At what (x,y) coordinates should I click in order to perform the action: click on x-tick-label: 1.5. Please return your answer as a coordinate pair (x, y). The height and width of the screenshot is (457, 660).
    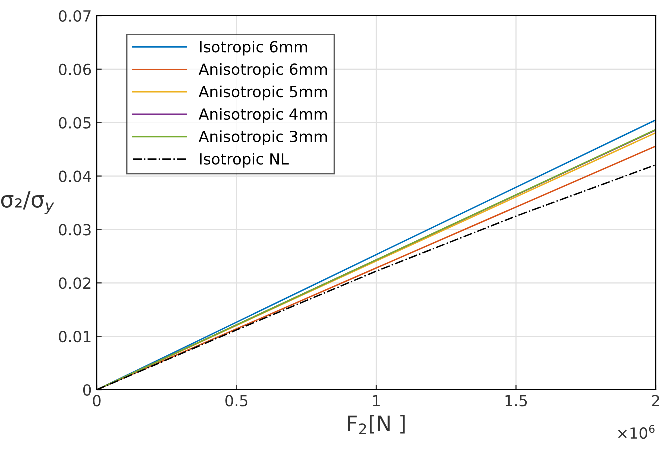
    Looking at the image, I should click on (517, 401).